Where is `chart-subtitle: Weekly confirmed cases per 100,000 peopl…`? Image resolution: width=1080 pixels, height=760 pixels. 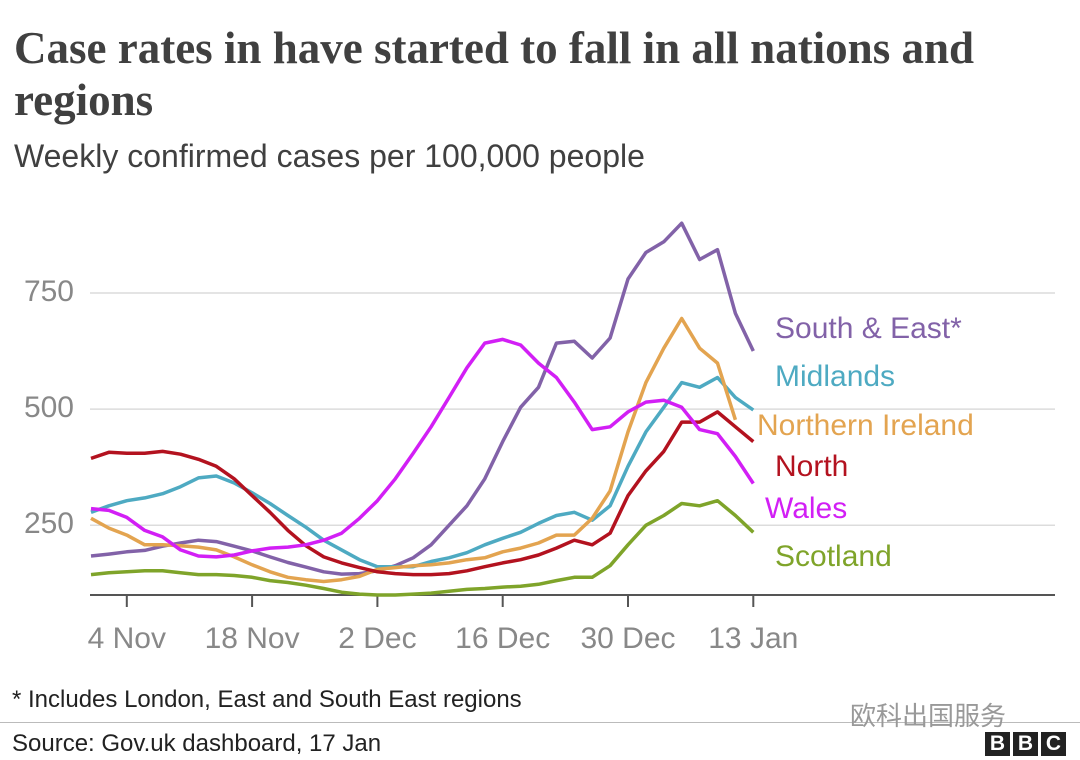
chart-subtitle: Weekly confirmed cases per 100,000 peopl… is located at coordinates (329, 156).